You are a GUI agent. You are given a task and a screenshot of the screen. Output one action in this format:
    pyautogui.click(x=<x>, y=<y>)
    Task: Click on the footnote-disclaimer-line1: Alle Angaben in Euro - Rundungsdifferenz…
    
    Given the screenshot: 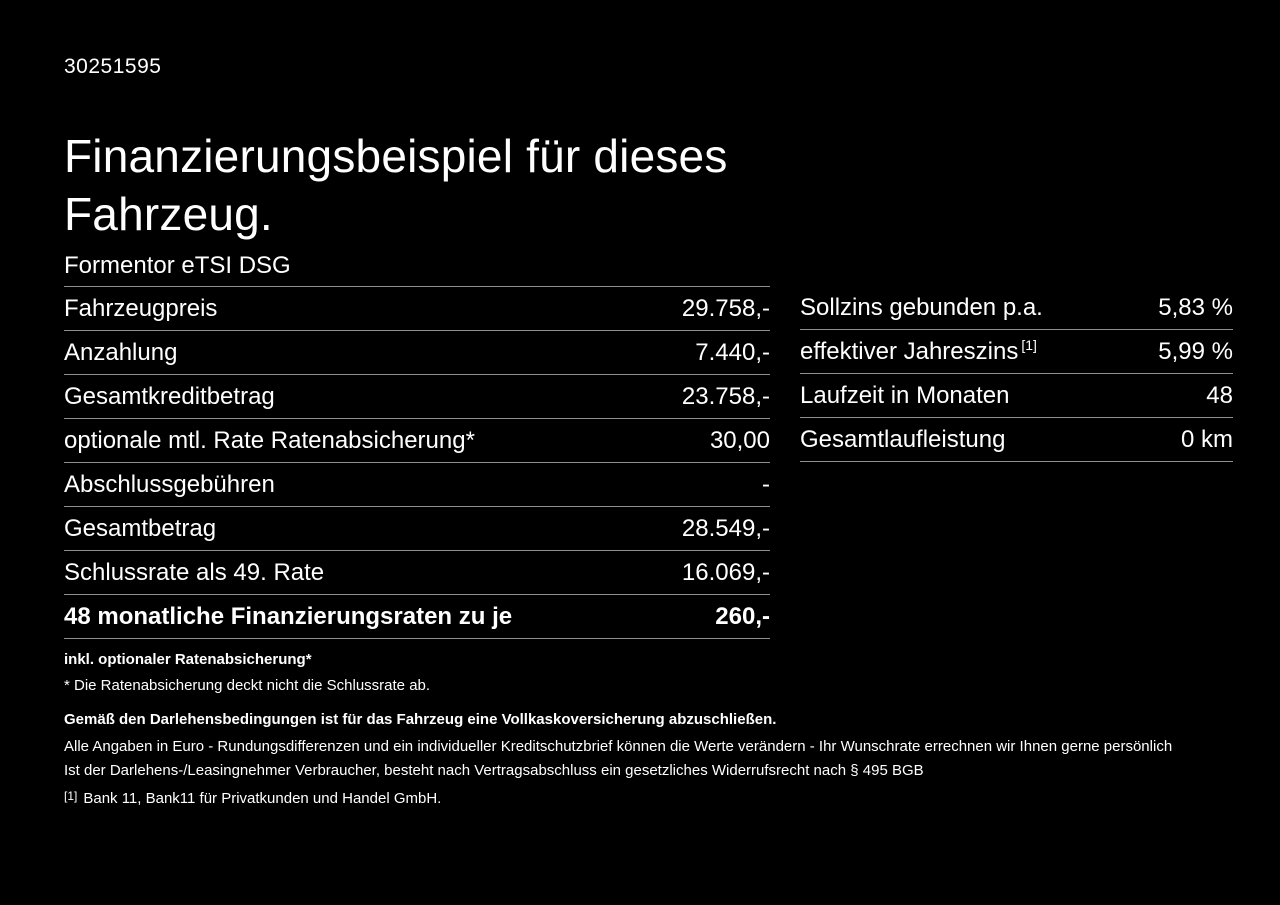 What is the action you would take?
    pyautogui.click(x=618, y=746)
    